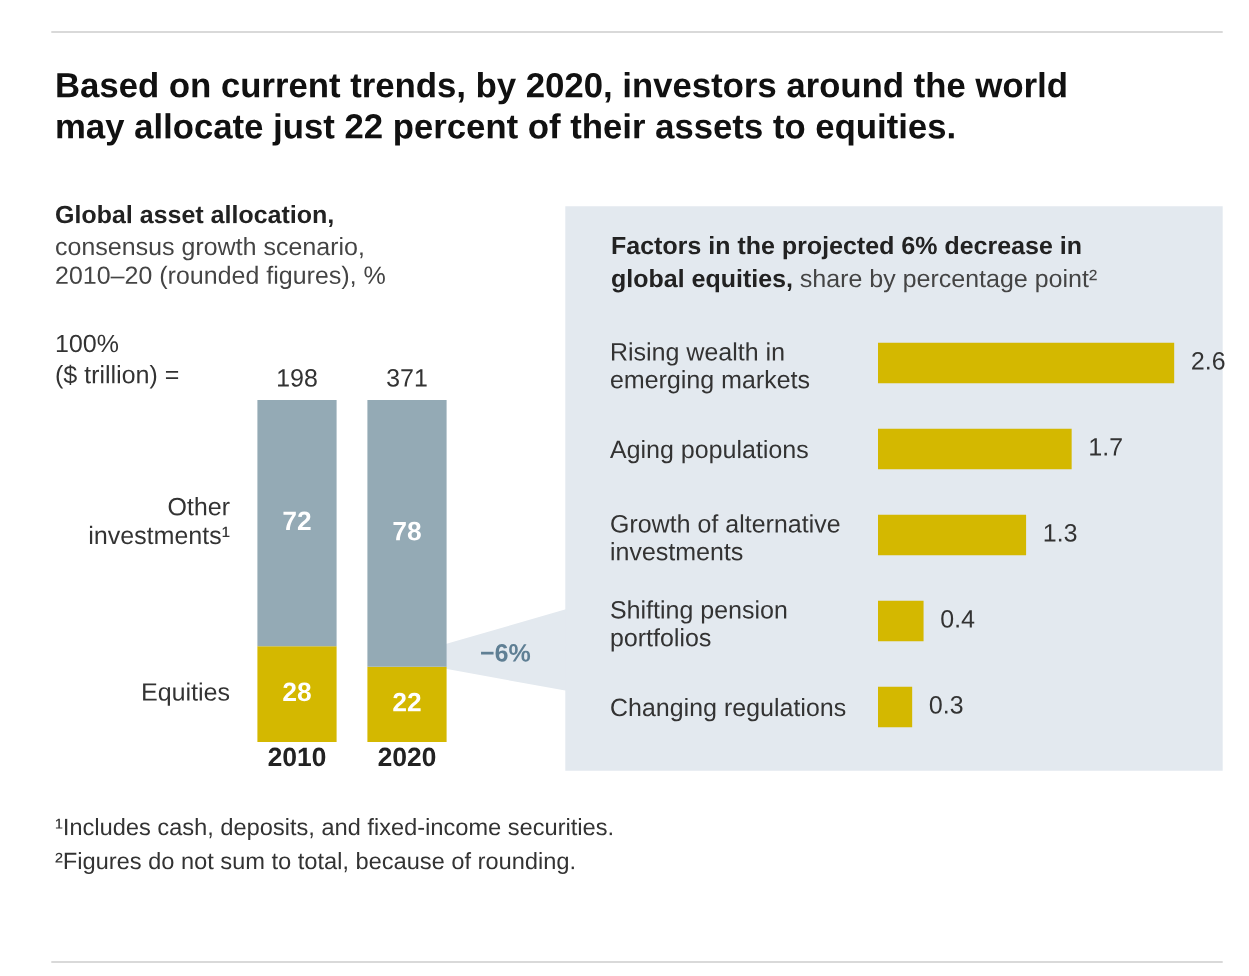  I want to click on data-label: 72, so click(297, 520).